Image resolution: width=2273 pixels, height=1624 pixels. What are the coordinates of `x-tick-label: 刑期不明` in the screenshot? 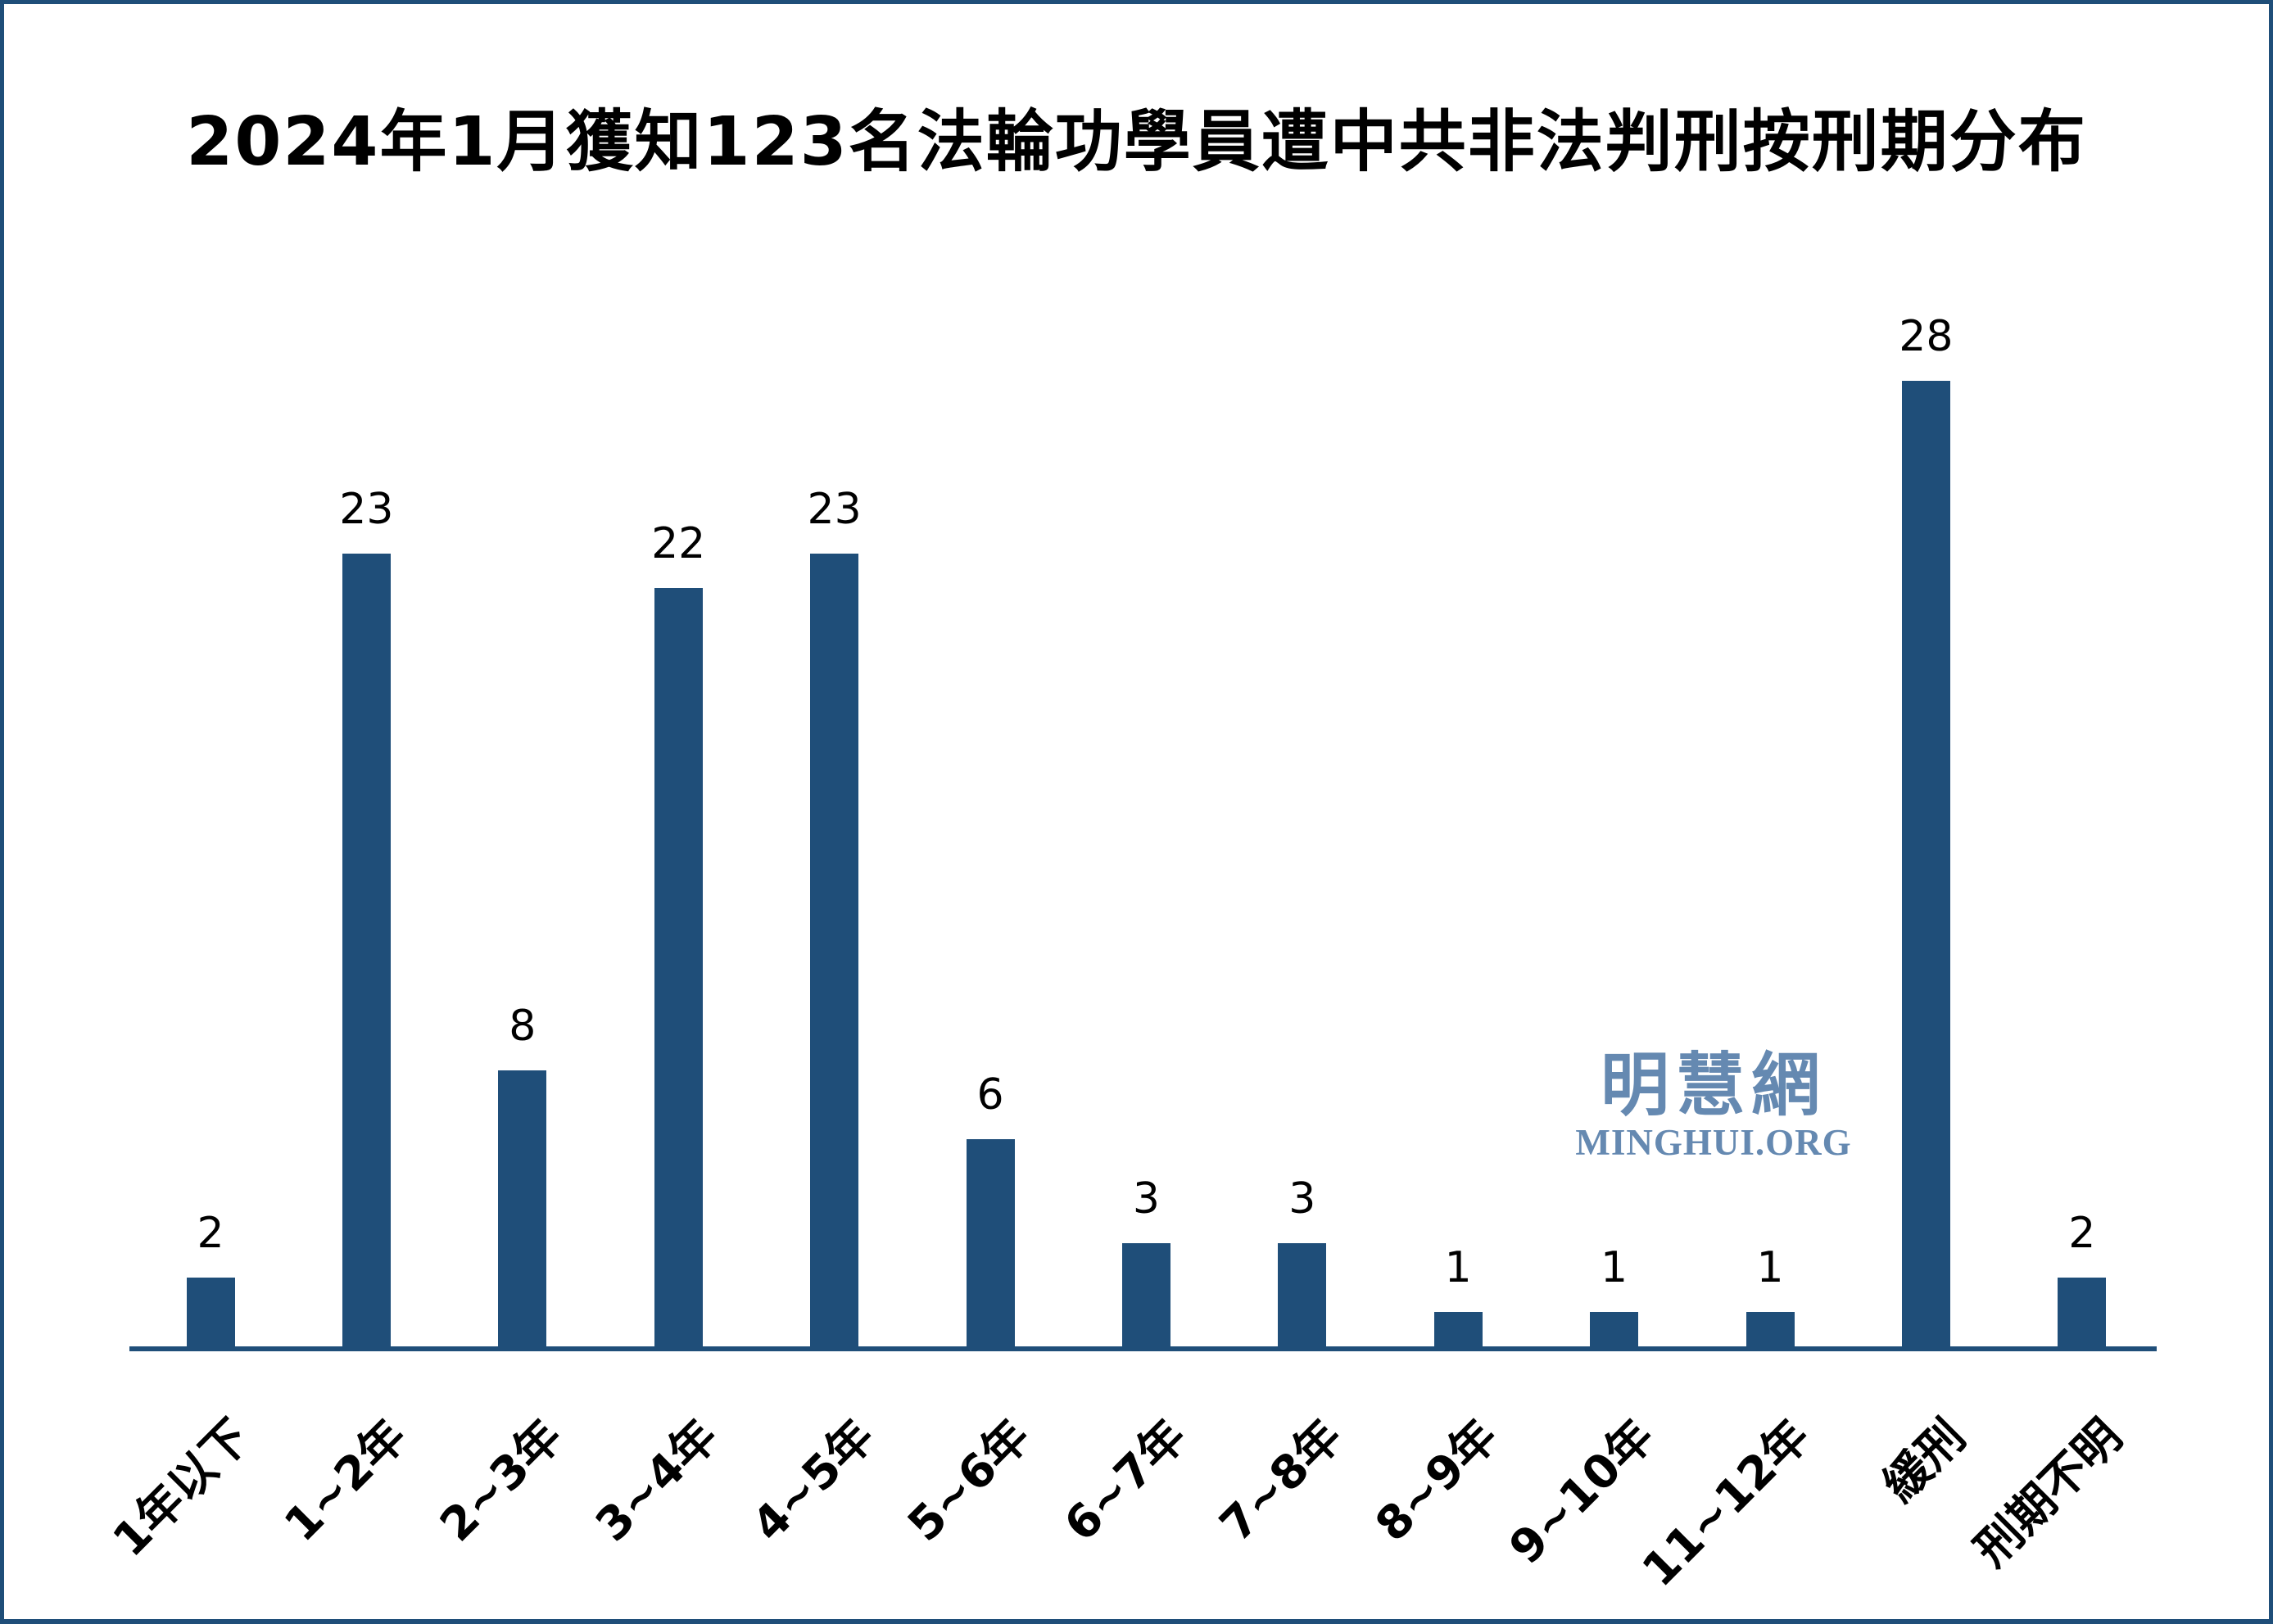 It's located at (2048, 1493).